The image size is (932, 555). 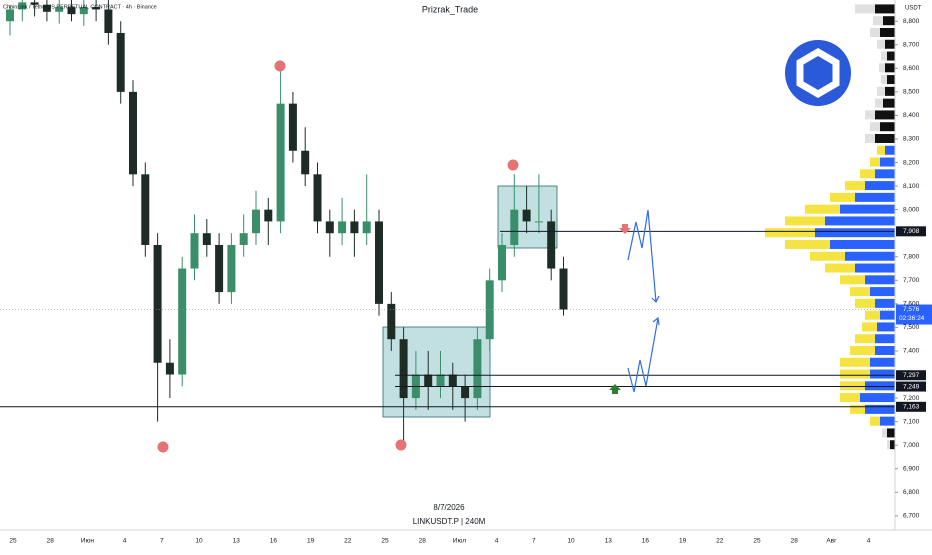 What do you see at coordinates (911, 44) in the screenshot?
I see `y-tick-label: 8,700` at bounding box center [911, 44].